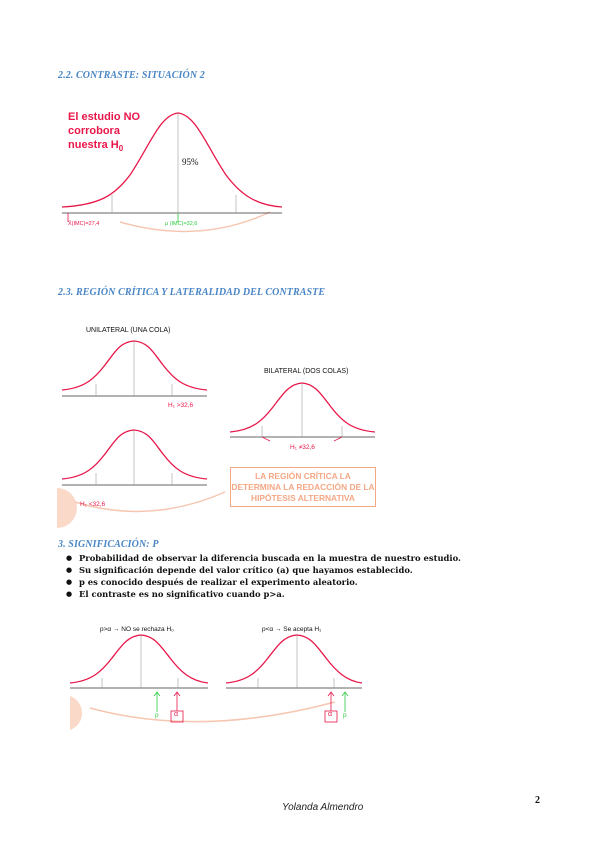  What do you see at coordinates (190, 162) in the screenshot?
I see `percent-label: 95%` at bounding box center [190, 162].